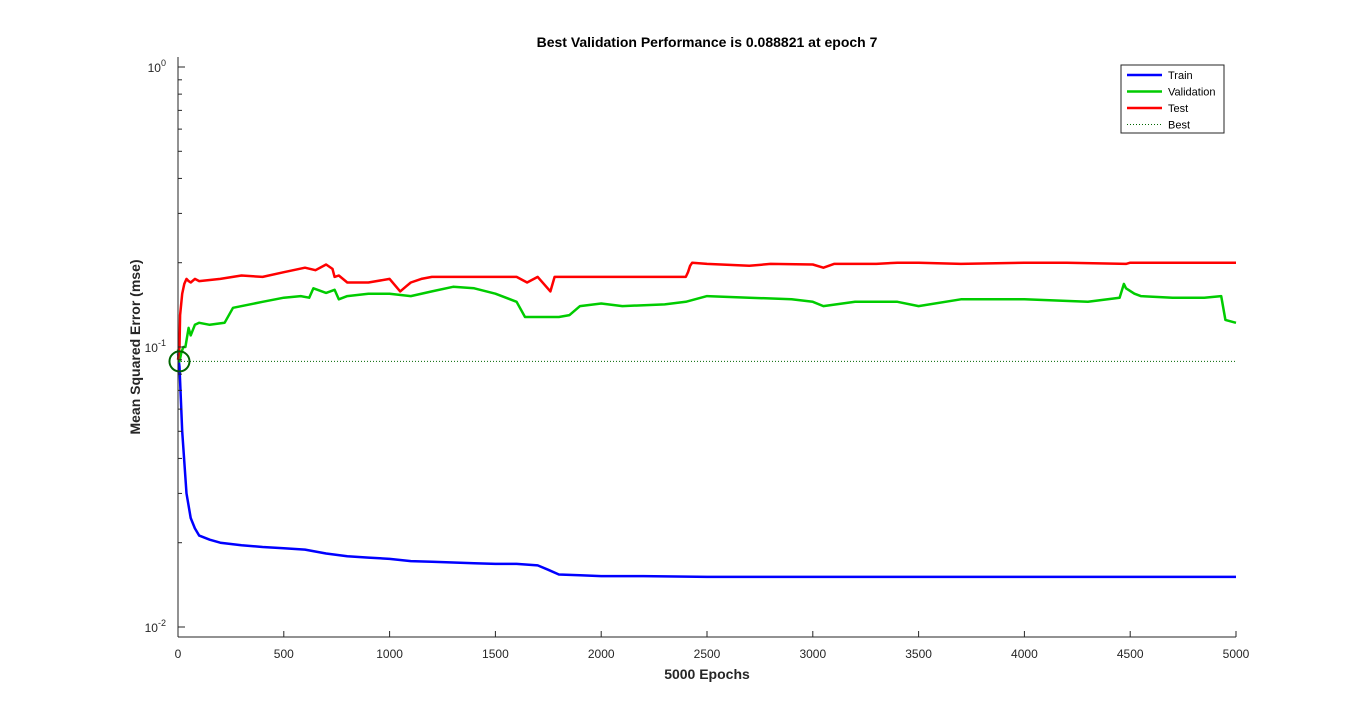 The image size is (1366, 718). Describe the element at coordinates (1178, 109) in the screenshot. I see `legend-label-test: Test` at that location.